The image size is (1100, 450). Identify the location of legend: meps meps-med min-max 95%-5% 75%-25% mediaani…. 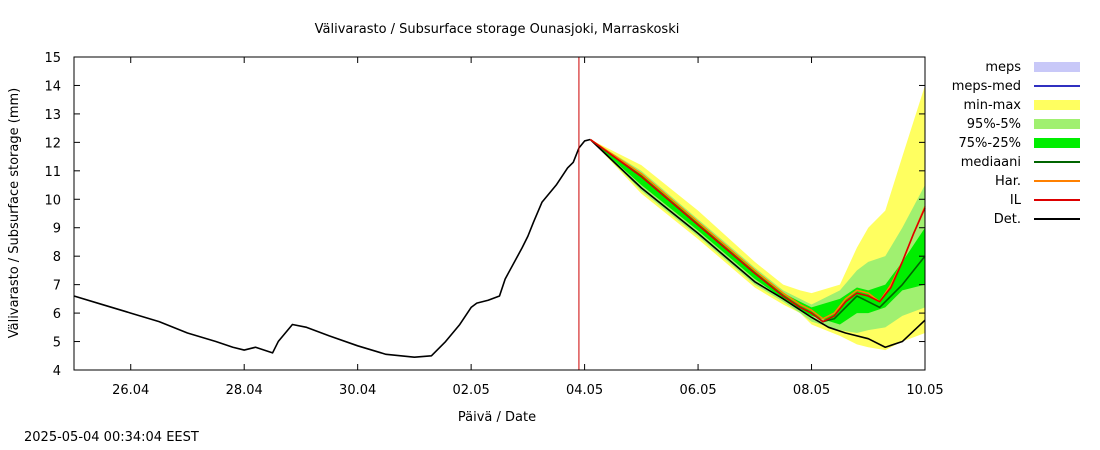
(1016, 143).